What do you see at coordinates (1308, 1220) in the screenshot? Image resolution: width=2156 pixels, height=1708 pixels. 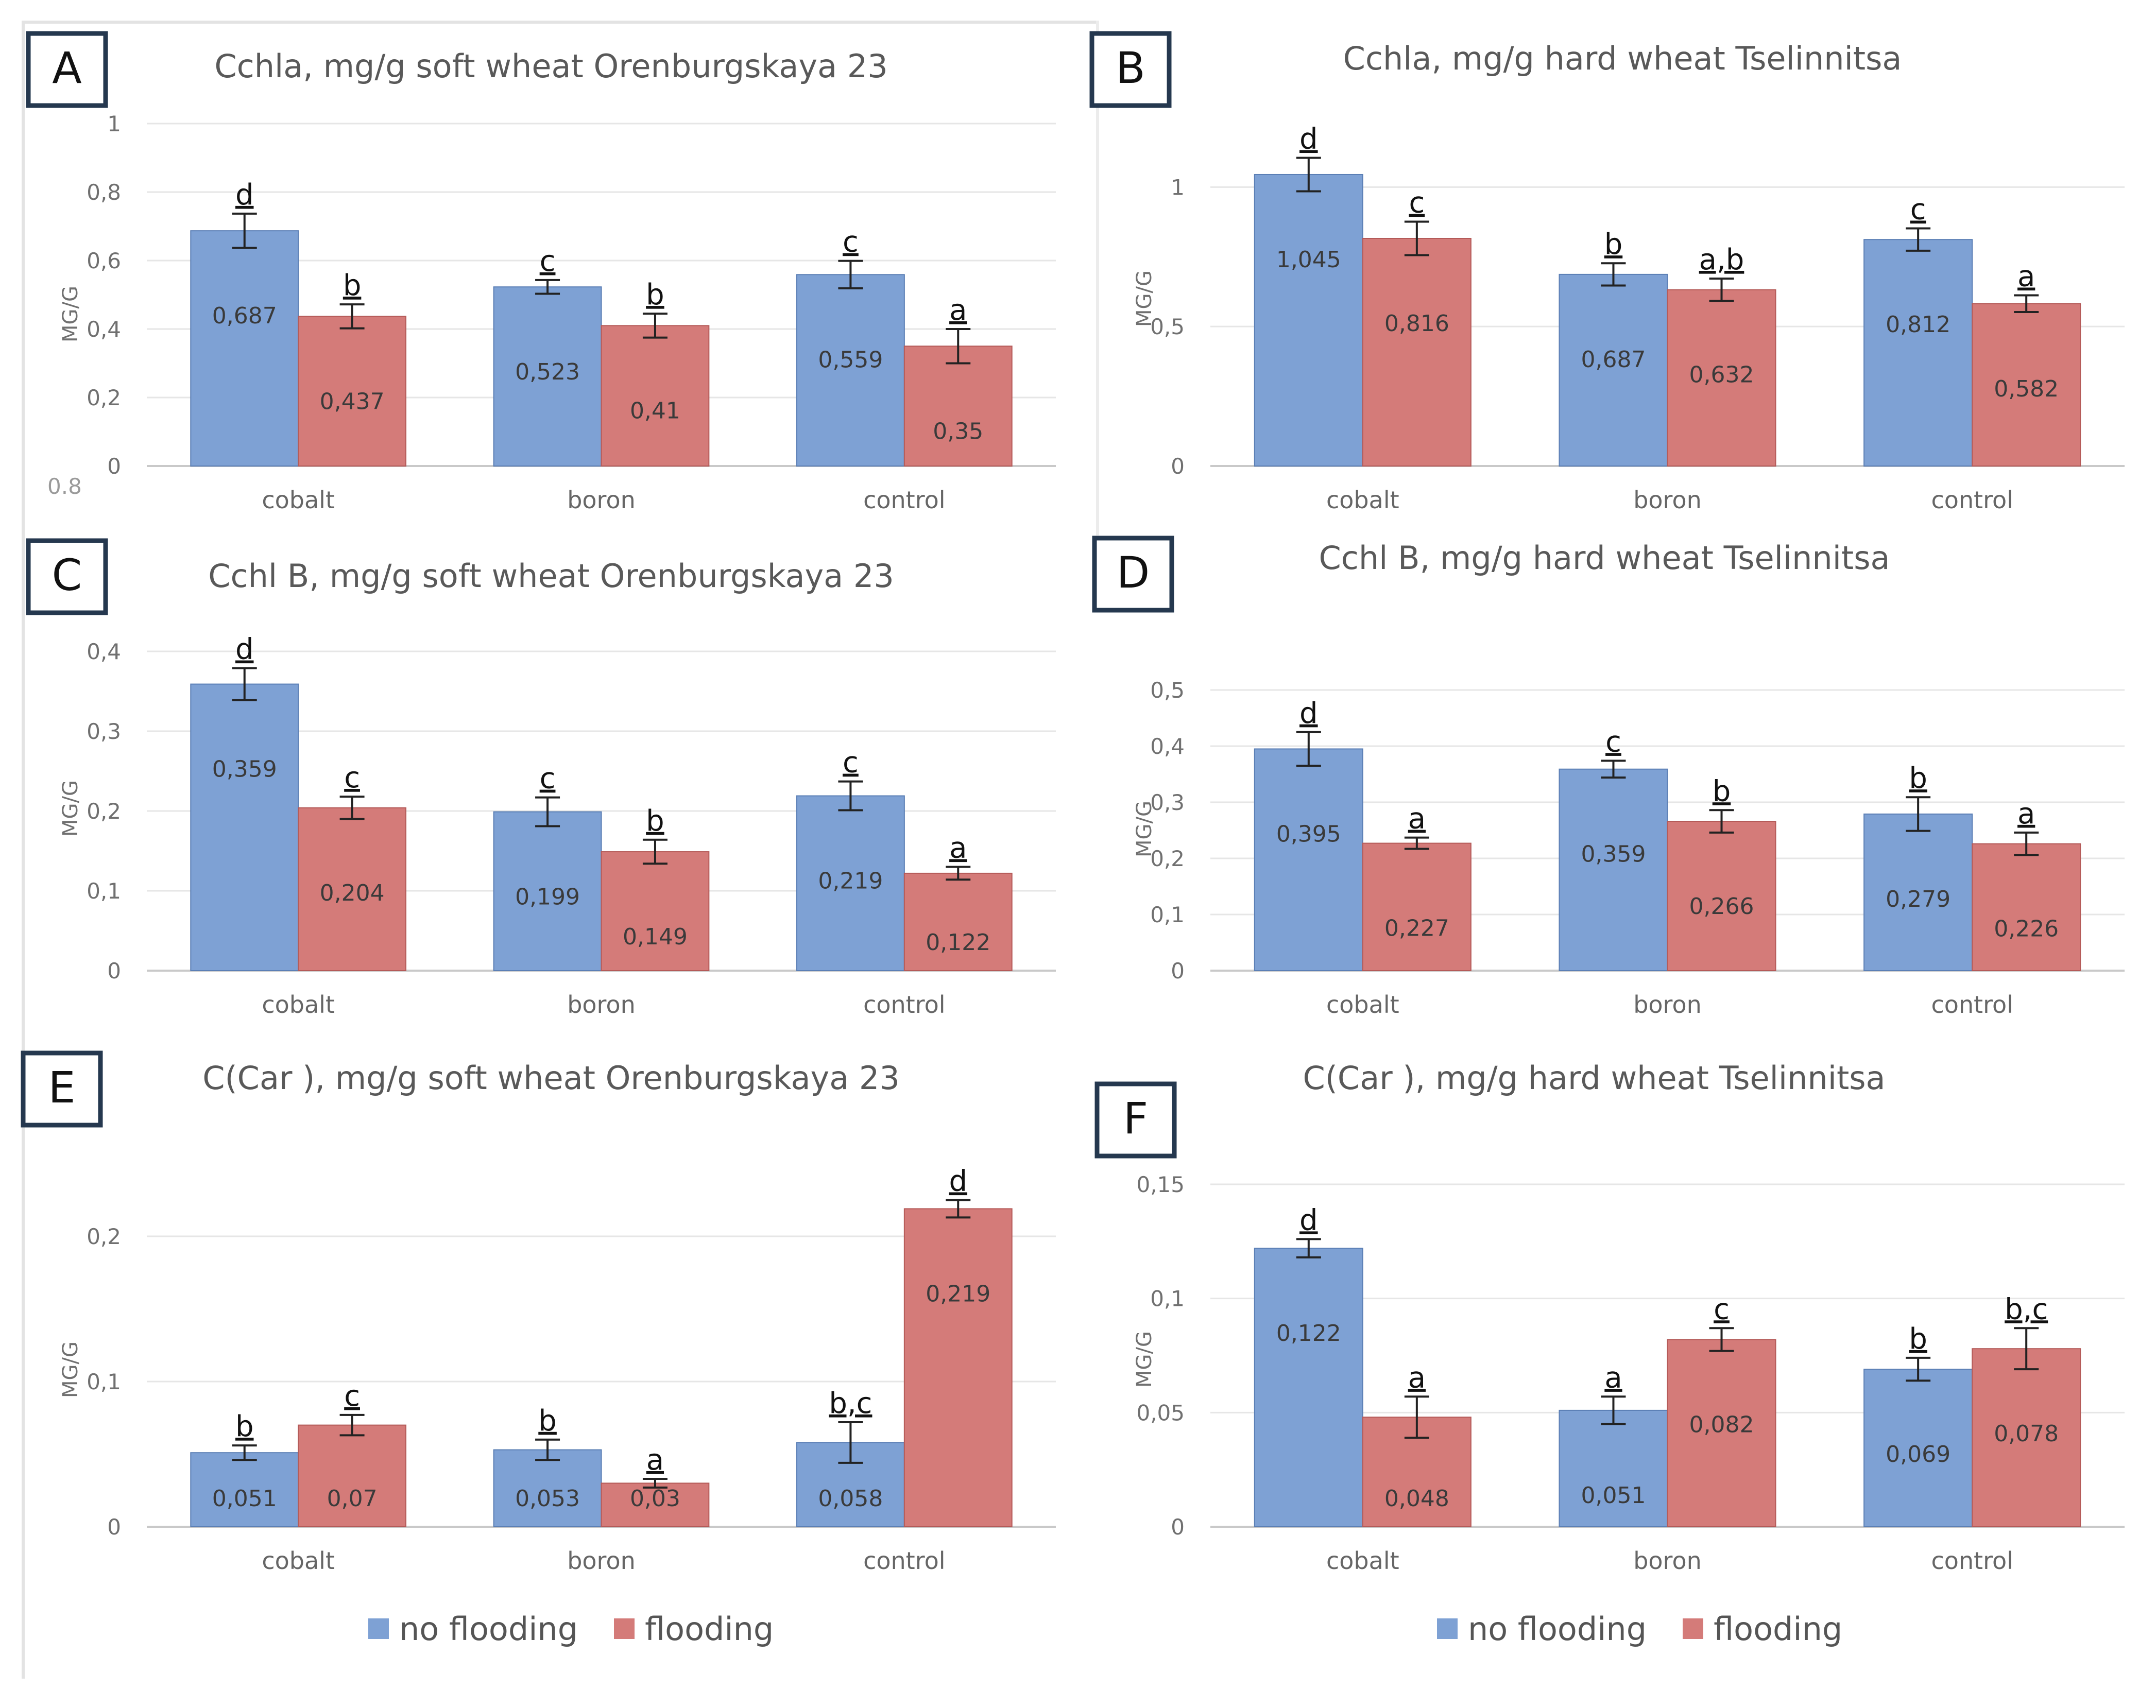 I see `panel-f-significance-letter: d` at bounding box center [1308, 1220].